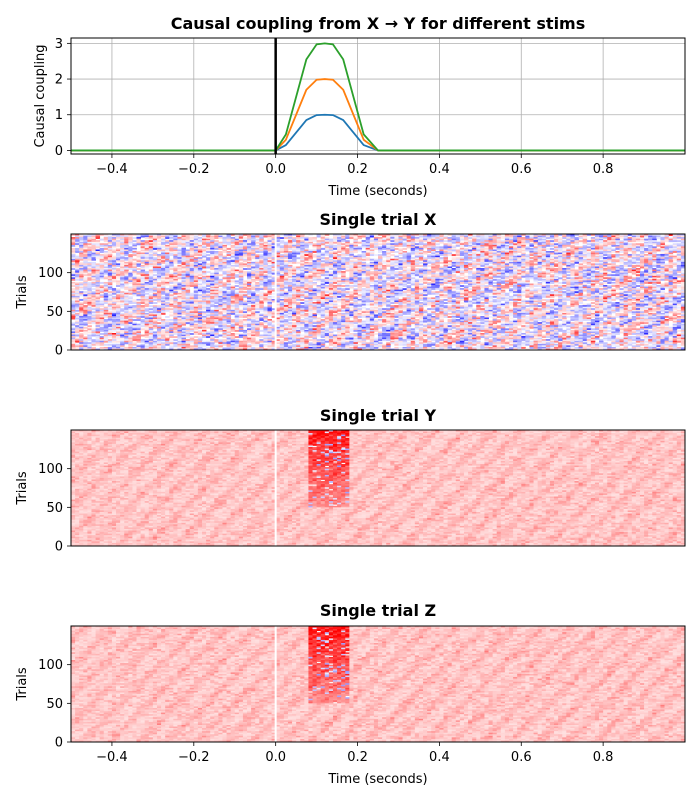 The image size is (700, 800). Describe the element at coordinates (59, 115) in the screenshot. I see `coupling-y-tick-label: 1` at that location.